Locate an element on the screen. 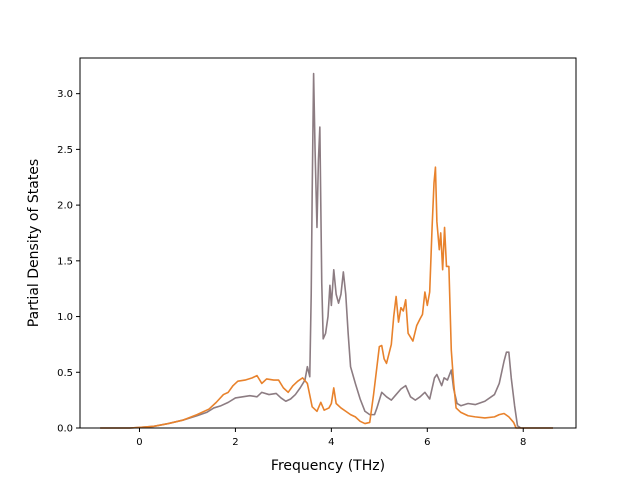 The image size is (640, 480). y-axis-ticks: 0.0 0.5 1.0 1.5 2.0 2.5 3.0 is located at coordinates (68, 262).